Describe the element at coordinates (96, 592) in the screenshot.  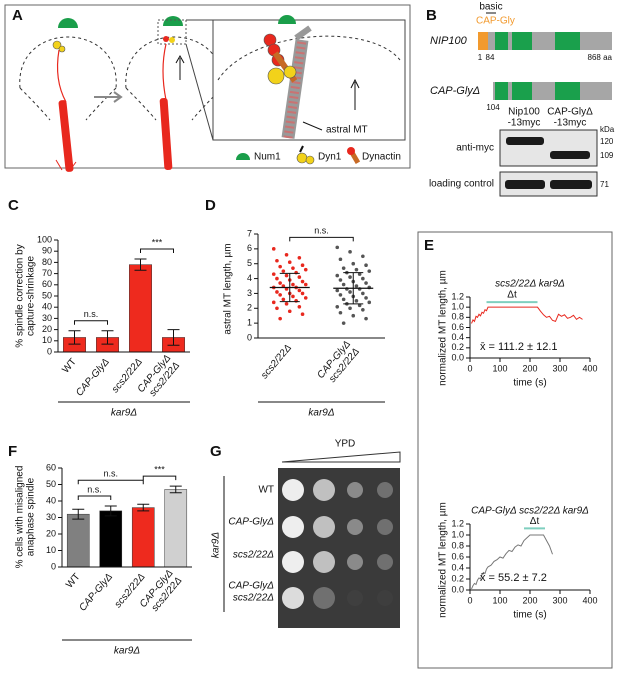
I see `x-tick-label: CAP-GlyΔ` at that location.